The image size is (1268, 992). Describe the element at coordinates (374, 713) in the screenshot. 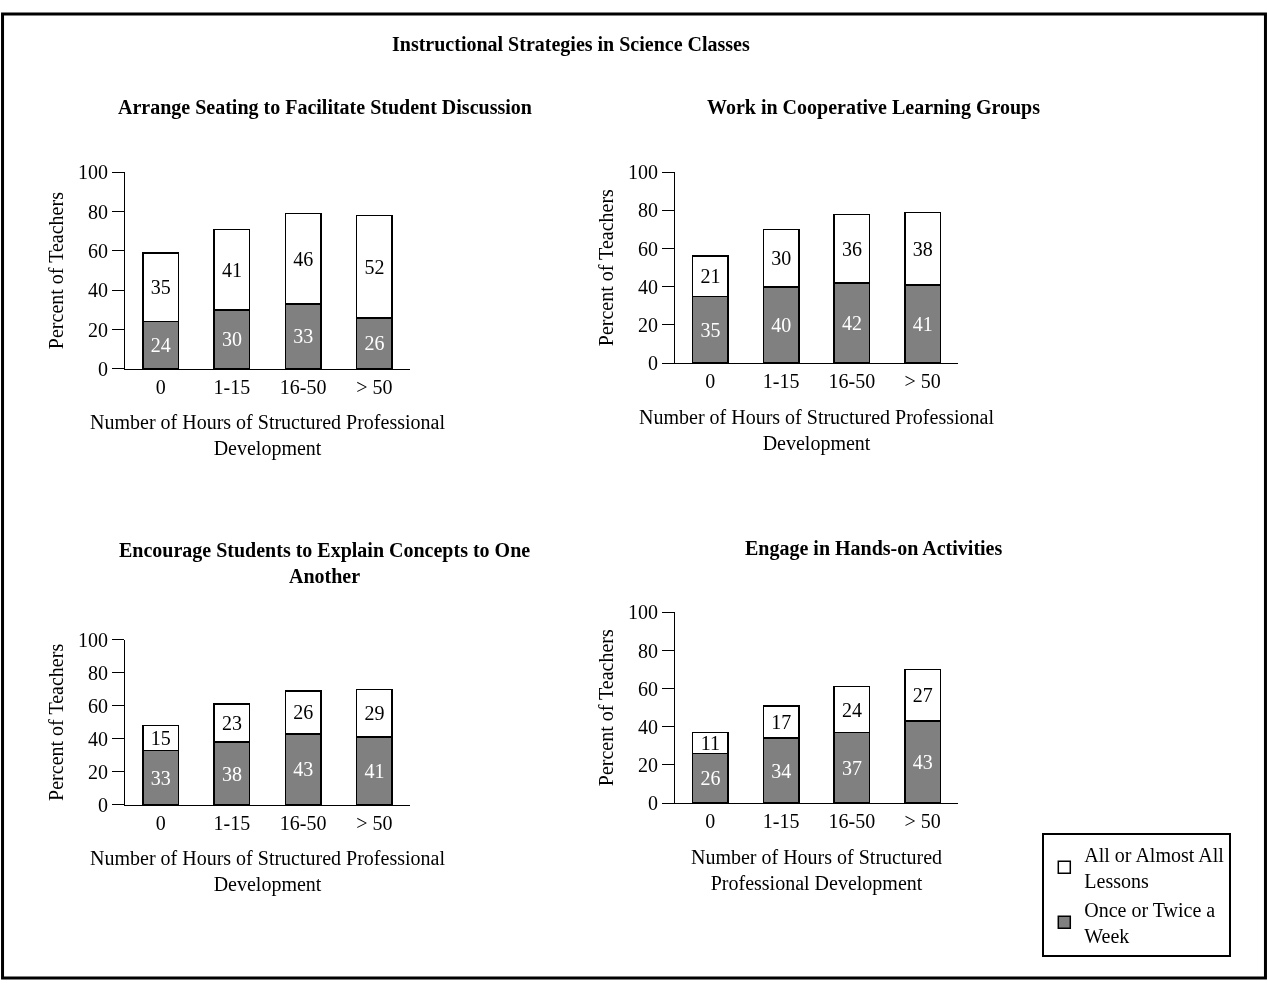

I see `data-label: 29` at that location.